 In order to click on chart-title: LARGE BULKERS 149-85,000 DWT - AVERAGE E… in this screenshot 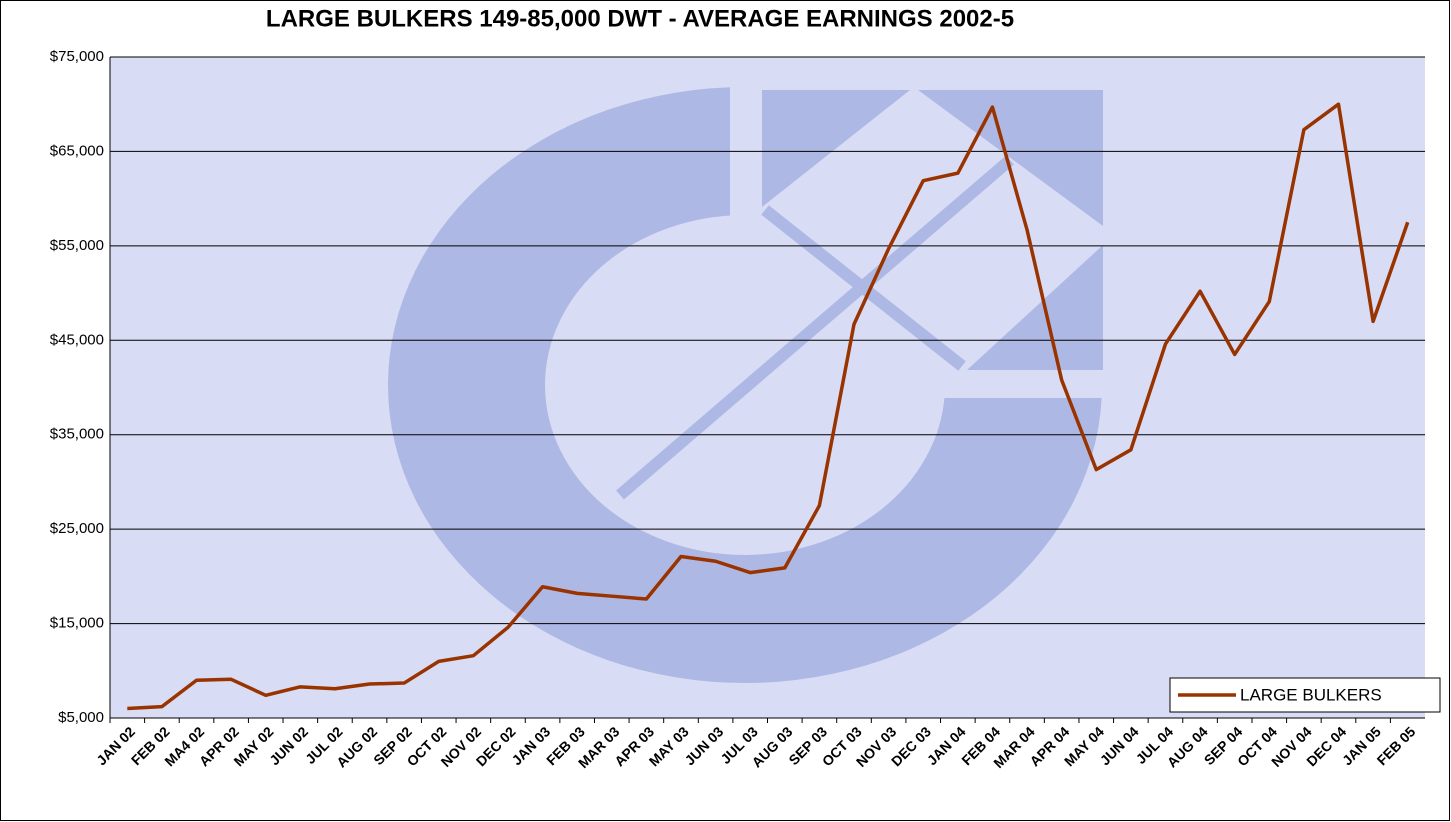, I will do `click(640, 18)`.